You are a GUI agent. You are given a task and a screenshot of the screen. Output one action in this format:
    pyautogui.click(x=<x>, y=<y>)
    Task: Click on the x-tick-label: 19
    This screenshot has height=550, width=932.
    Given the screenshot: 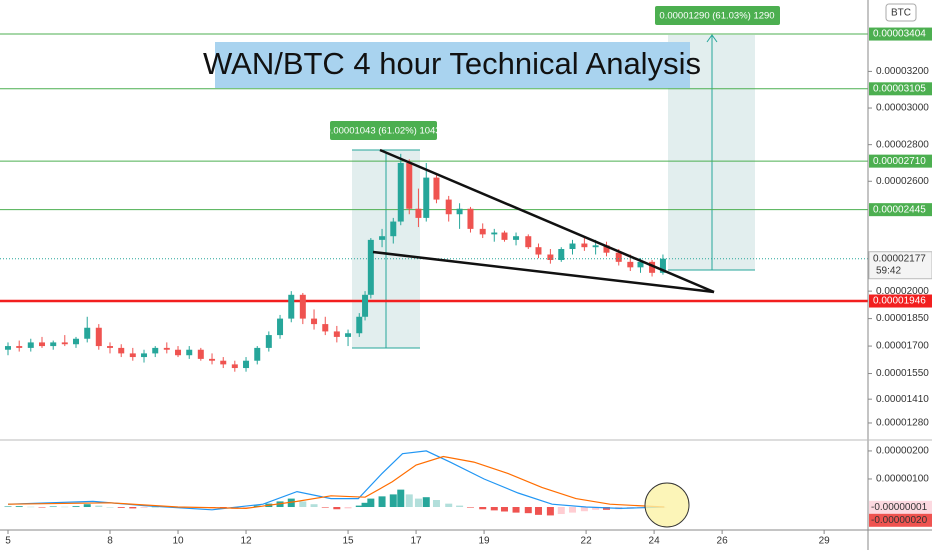 What is the action you would take?
    pyautogui.click(x=485, y=541)
    